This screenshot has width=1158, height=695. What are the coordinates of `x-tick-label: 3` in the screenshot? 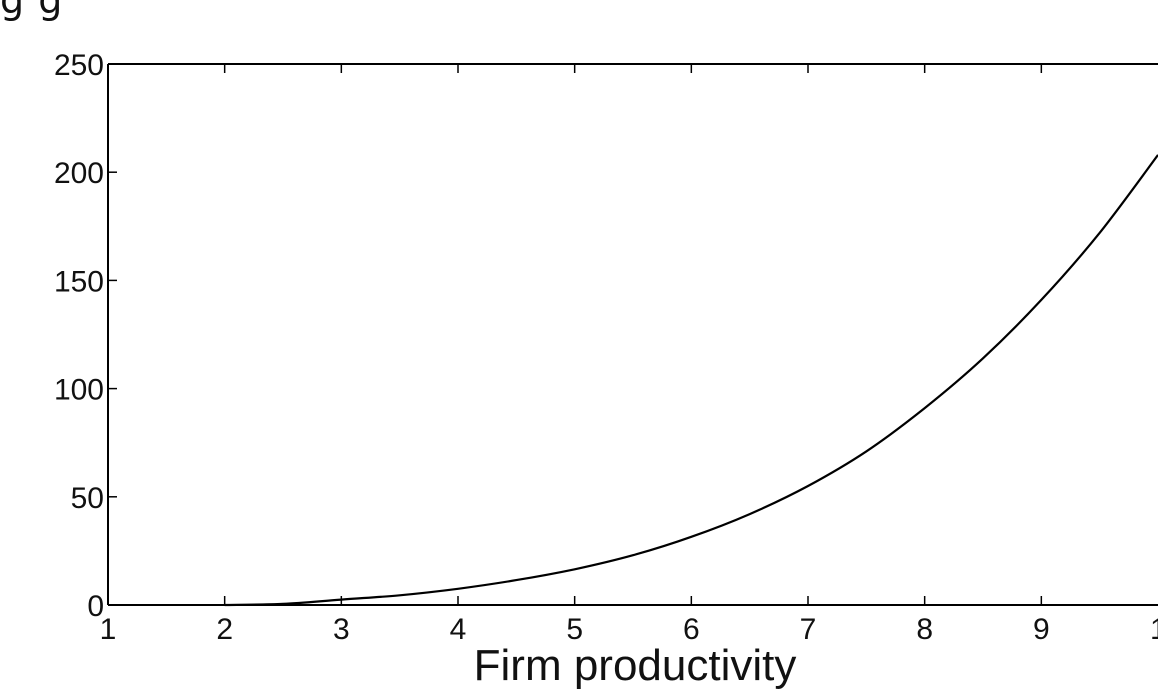 It's located at (341, 629).